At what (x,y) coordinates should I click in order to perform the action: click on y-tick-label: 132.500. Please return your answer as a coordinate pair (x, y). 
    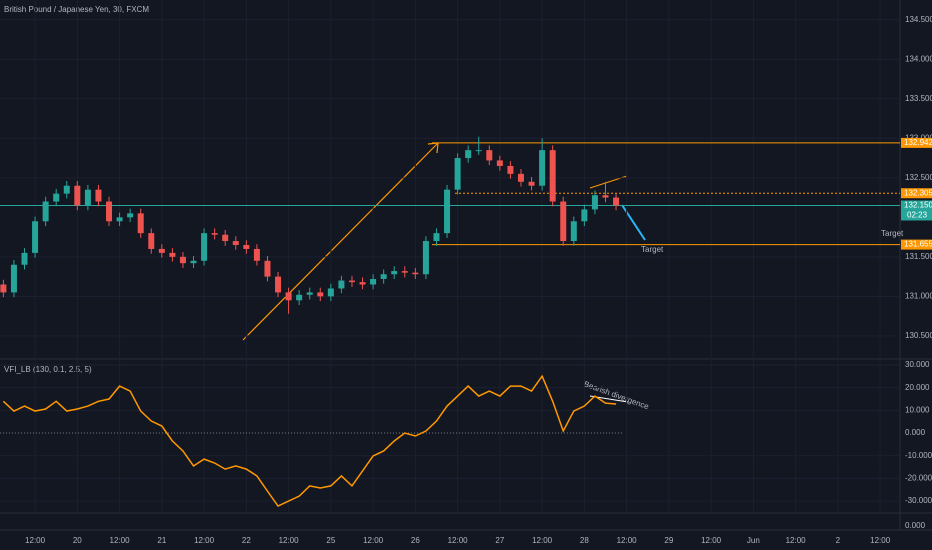
    Looking at the image, I should click on (918, 177).